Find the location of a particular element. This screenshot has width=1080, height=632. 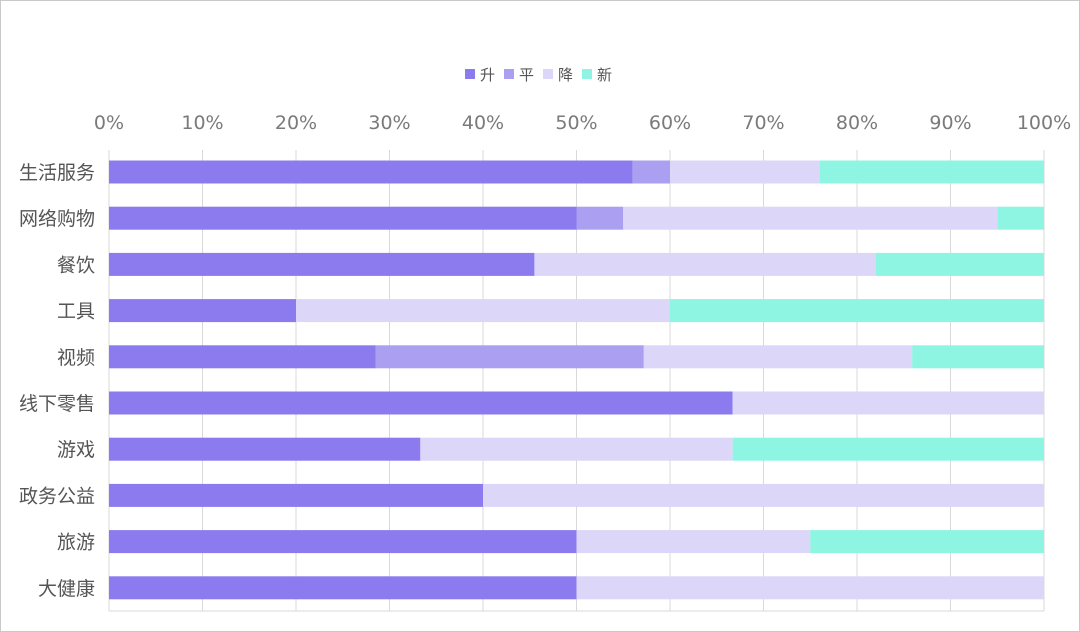

legend-label: 降 is located at coordinates (565, 75).